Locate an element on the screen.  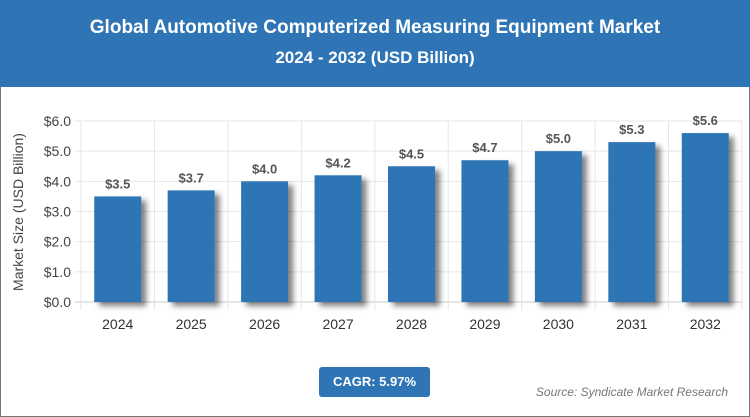
bar-2024 is located at coordinates (118, 249).